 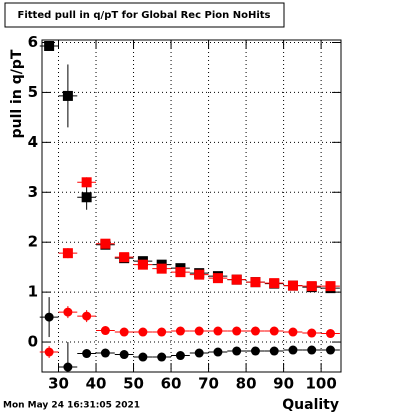 What do you see at coordinates (33, 142) in the screenshot?
I see `y-tick-label: 4` at bounding box center [33, 142].